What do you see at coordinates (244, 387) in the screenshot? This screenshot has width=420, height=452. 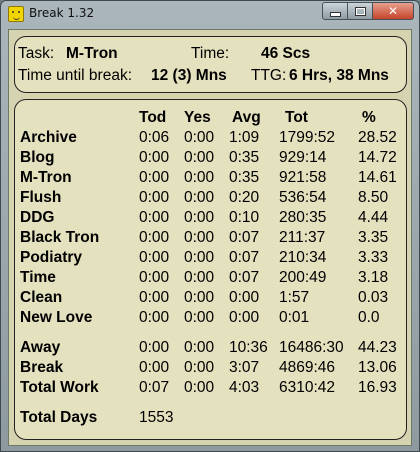 I see `table-cell: 4:03` at bounding box center [244, 387].